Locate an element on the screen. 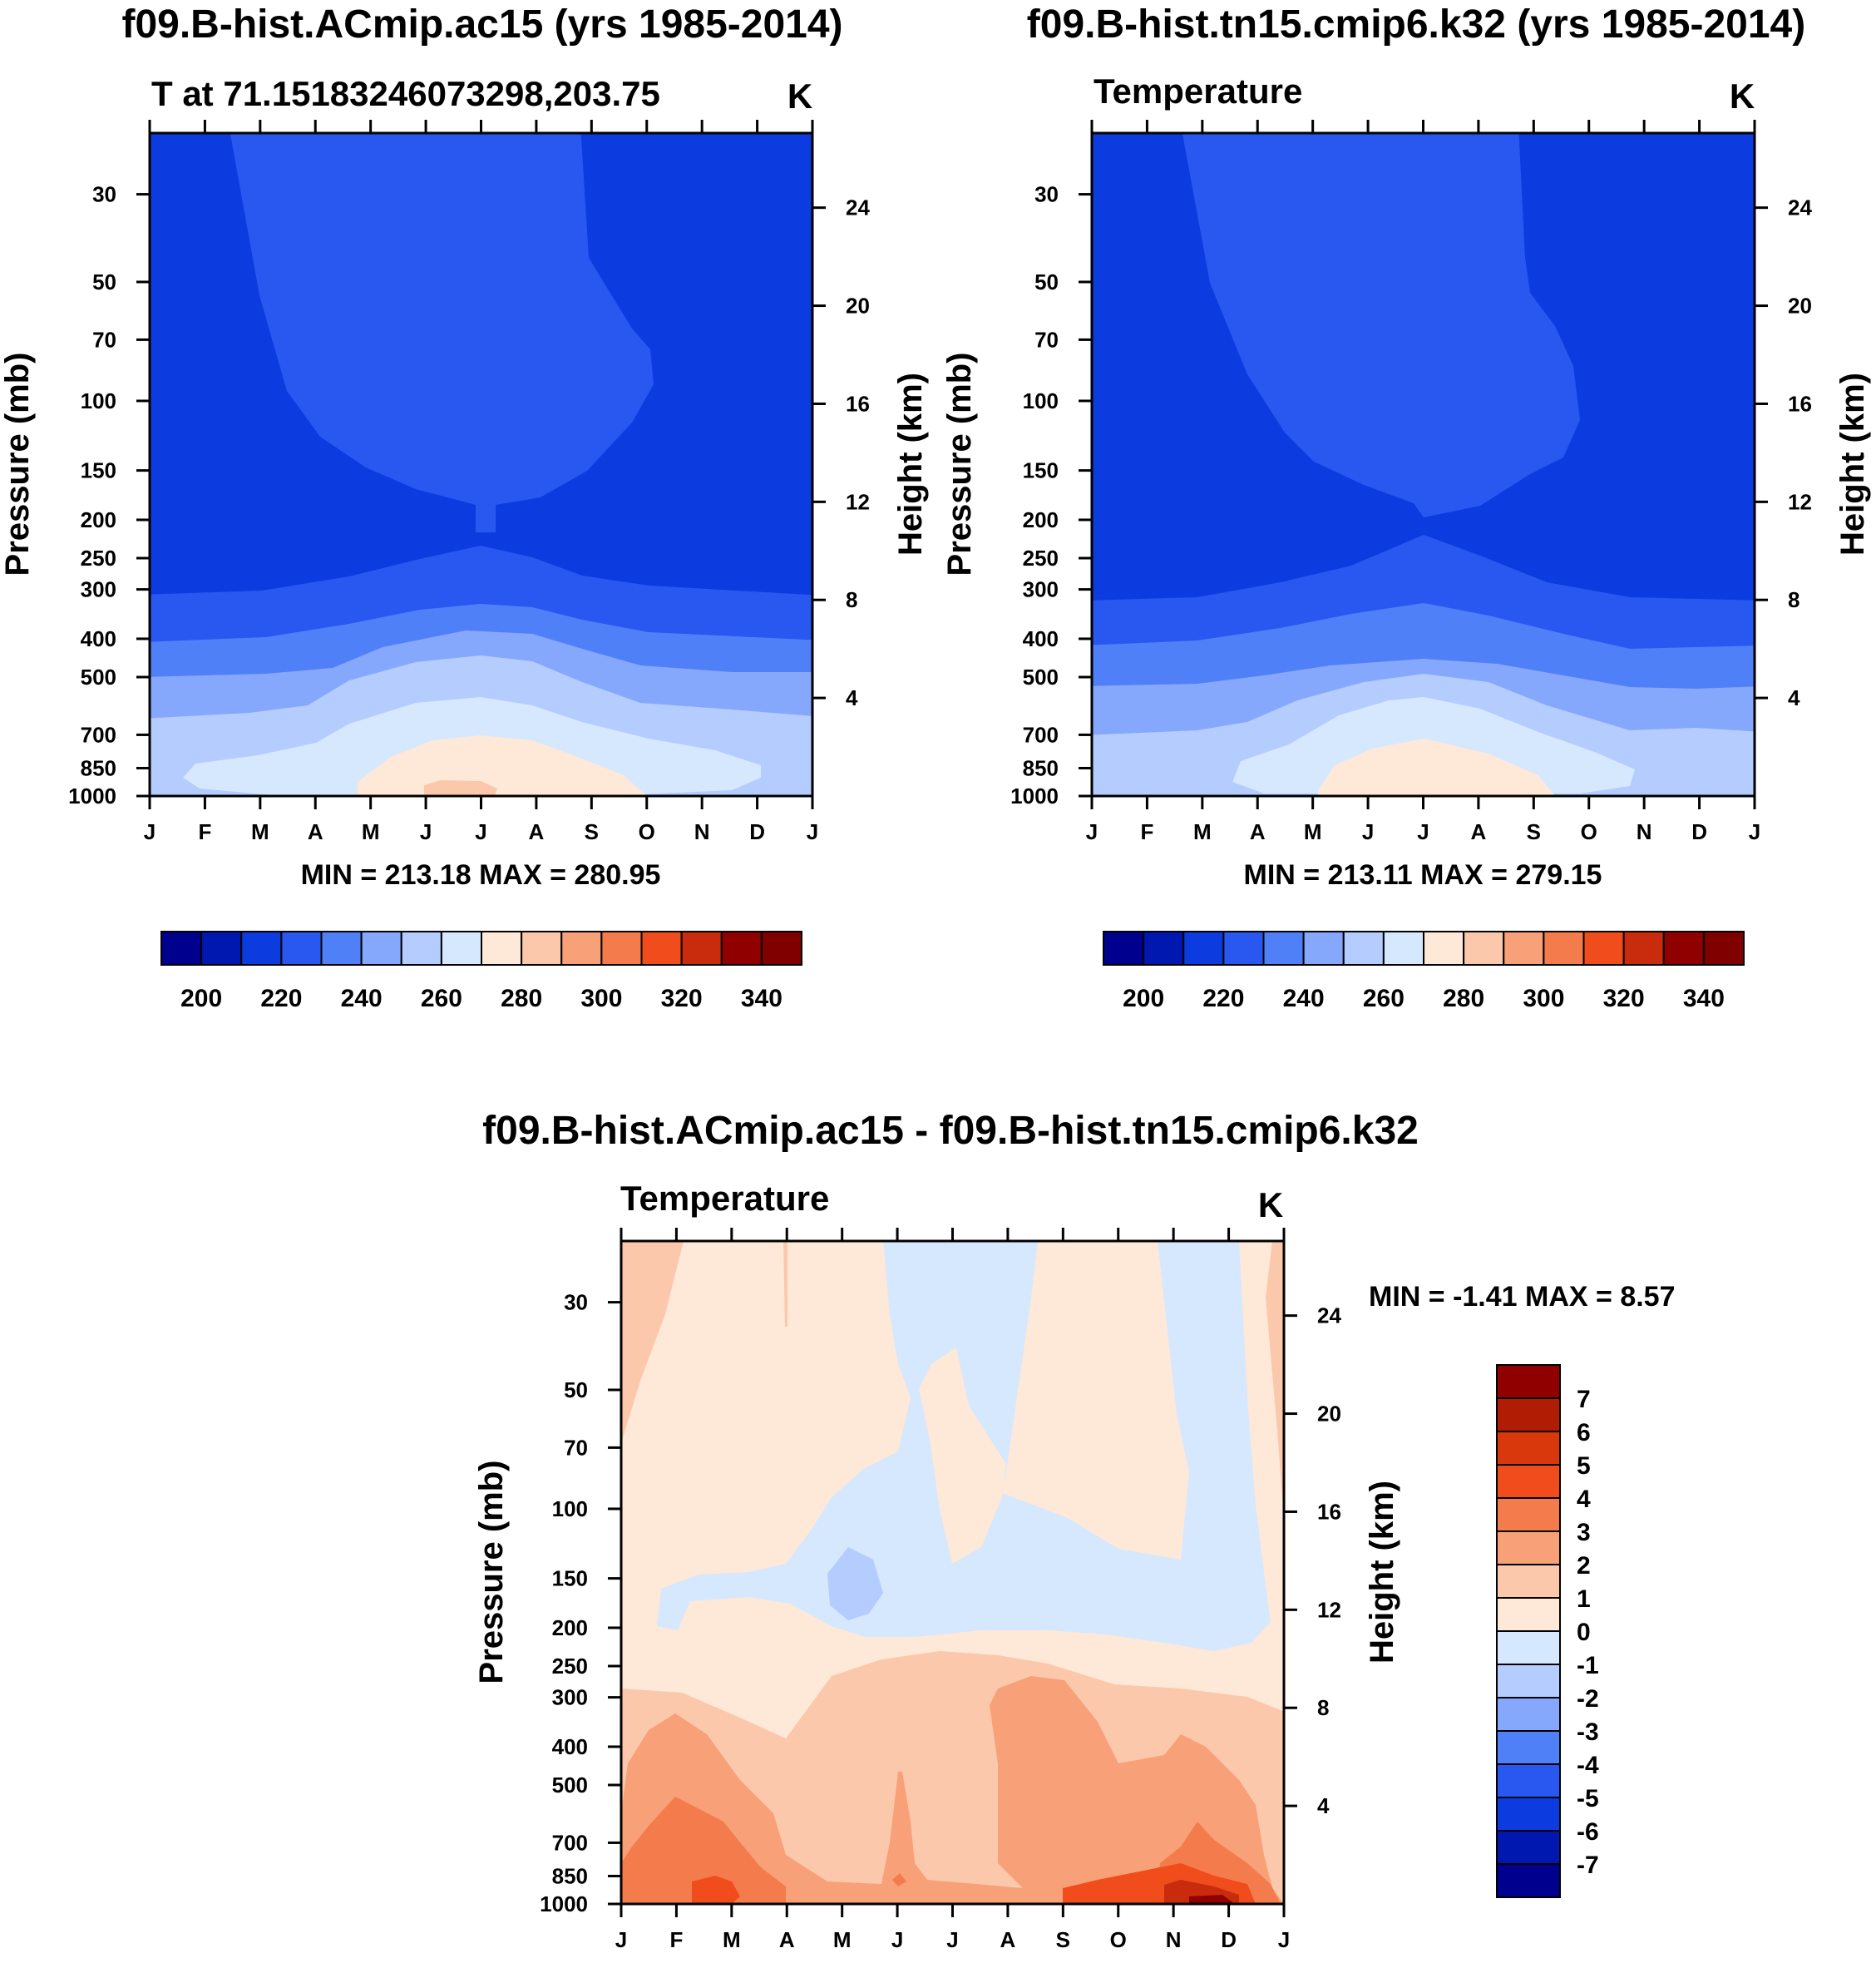 This screenshot has width=1876, height=1963. panel-2-y-label-right: Height (km) is located at coordinates (1852, 464).